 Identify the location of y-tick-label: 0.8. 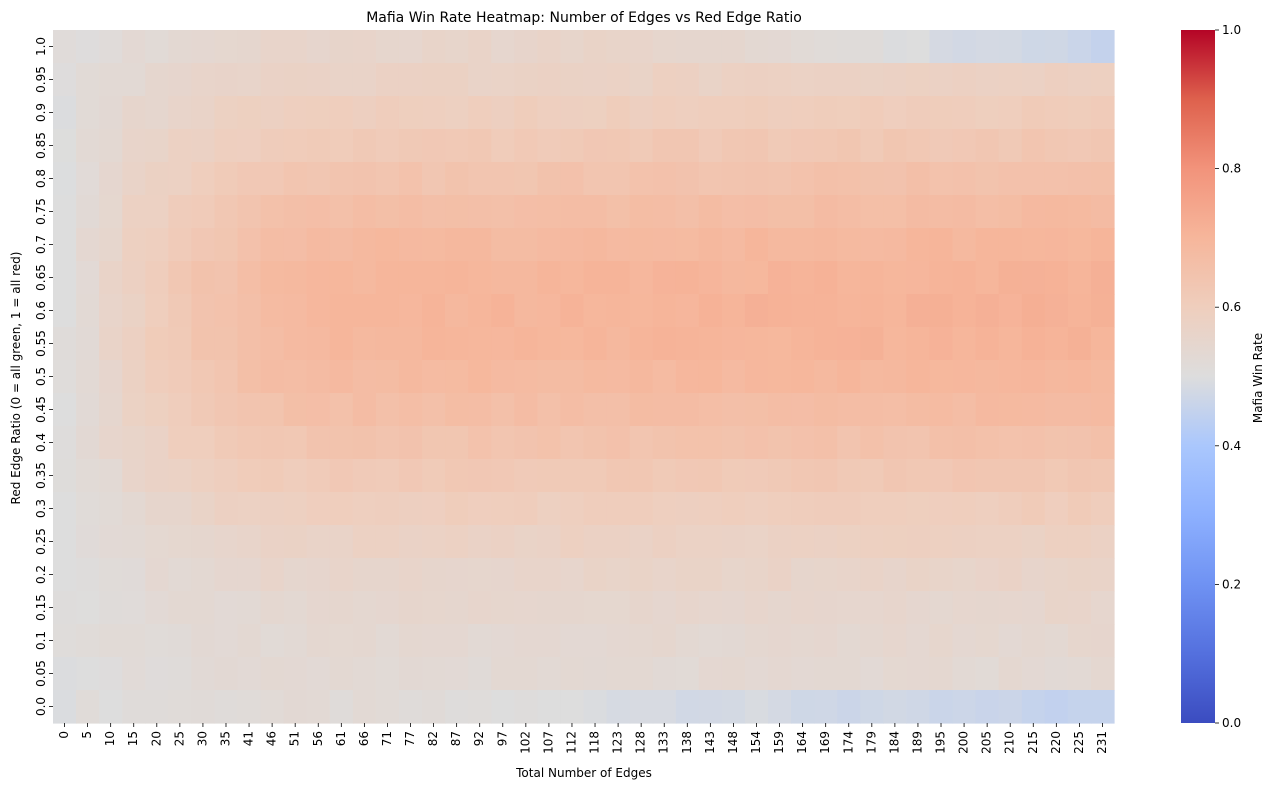
(41, 178).